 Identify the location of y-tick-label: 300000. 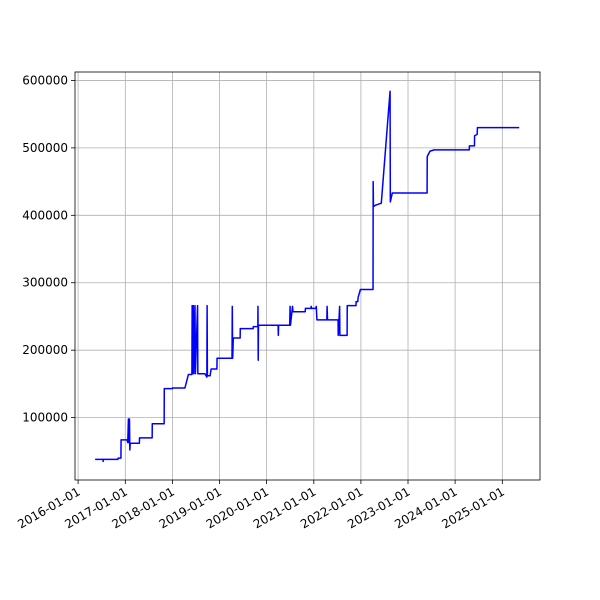
(45, 283).